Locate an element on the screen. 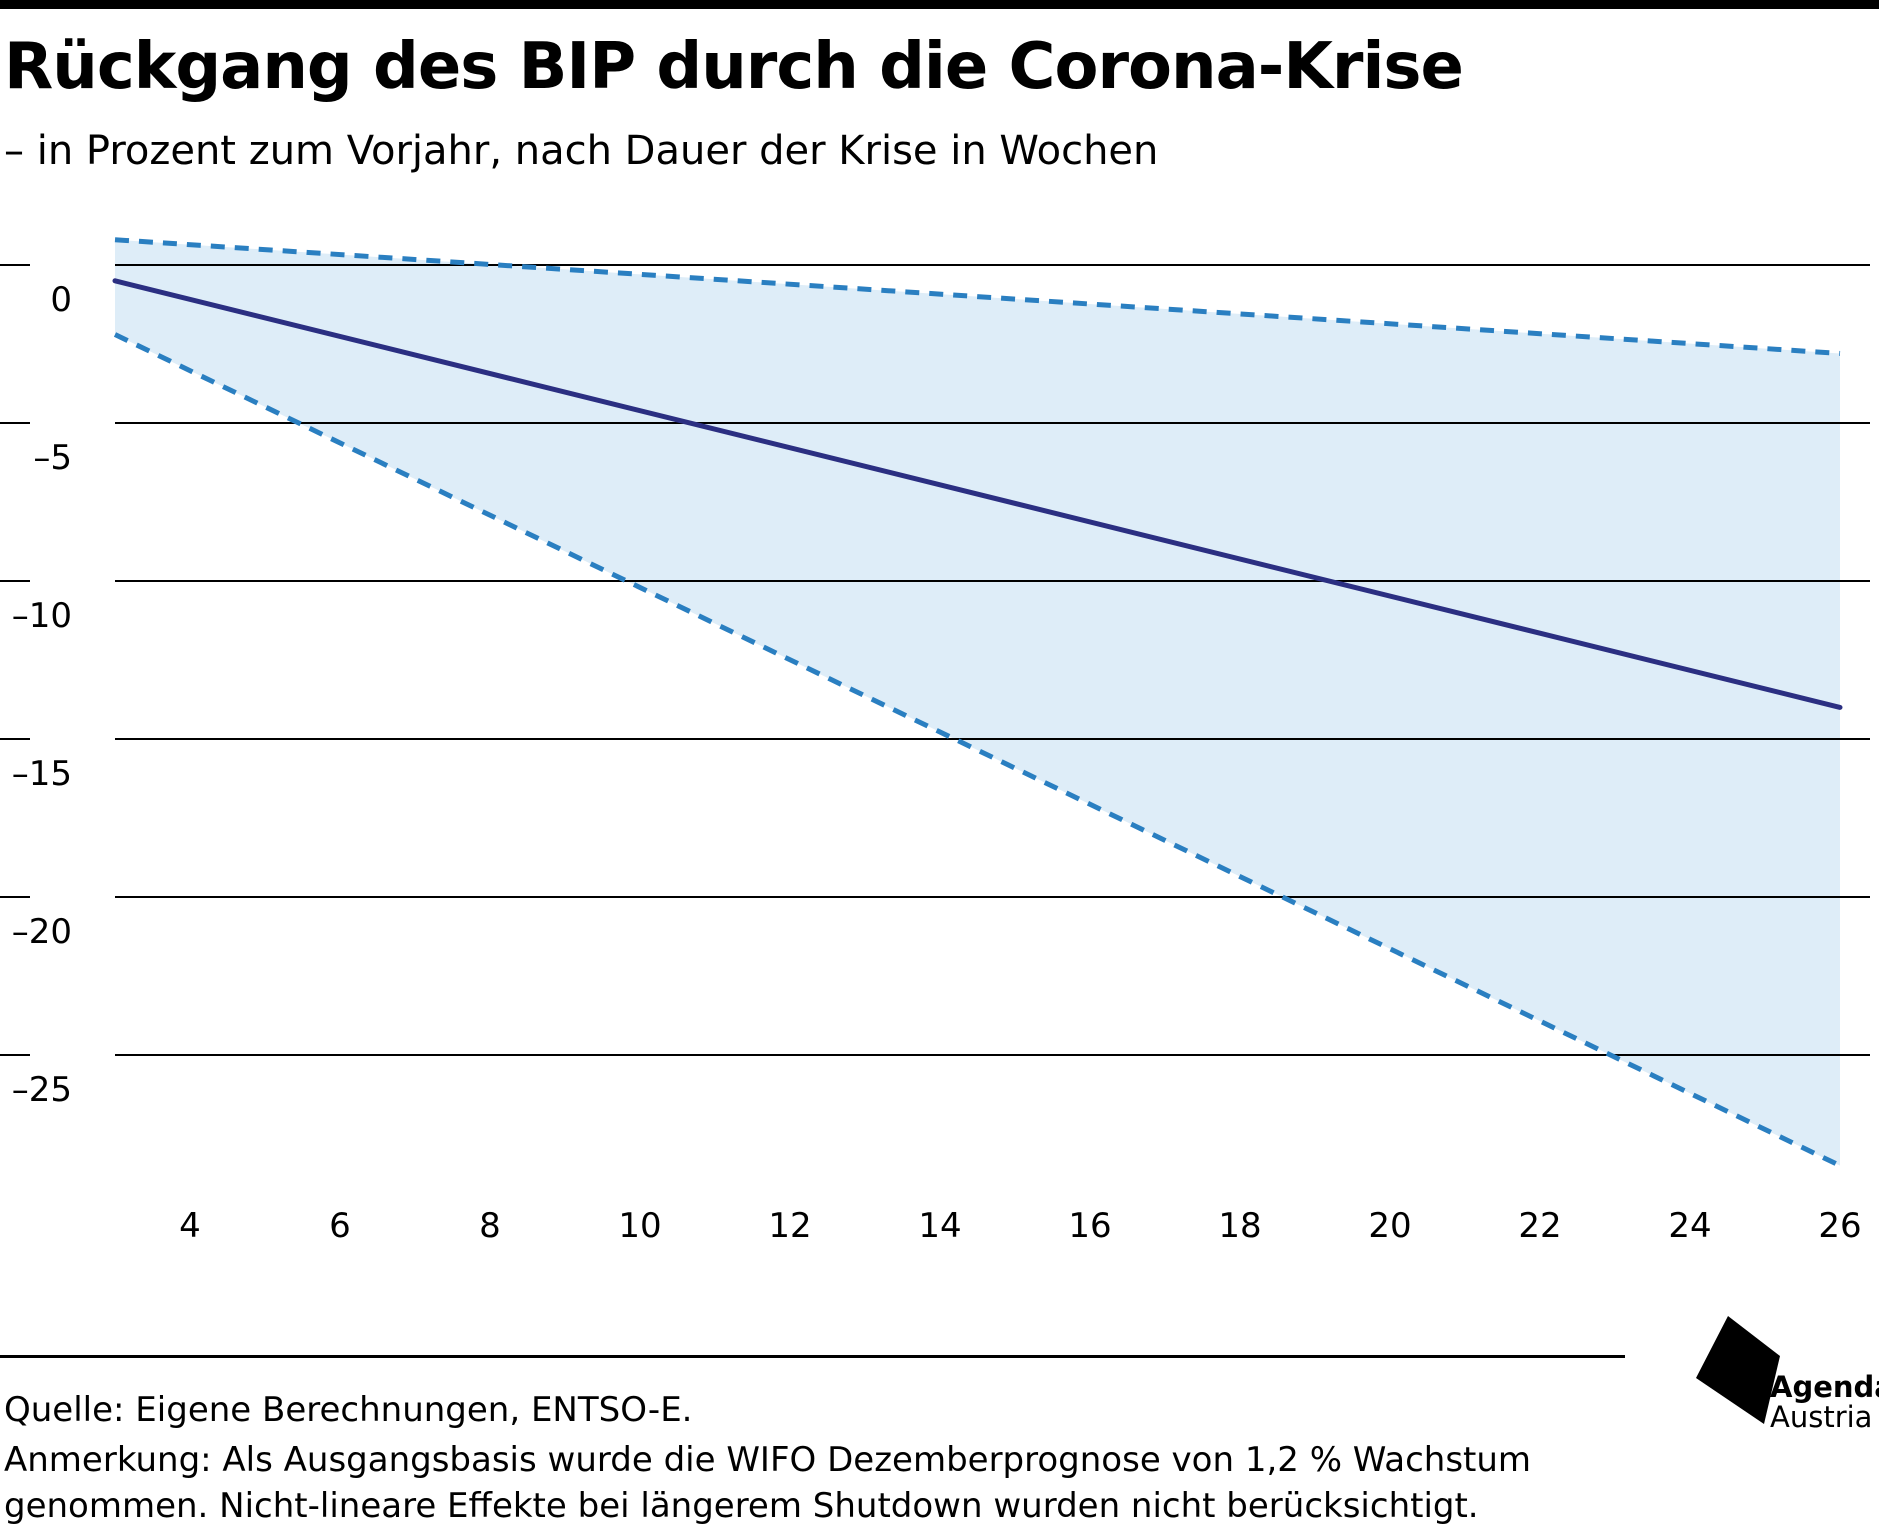 Image resolution: width=1879 pixels, height=1533 pixels. y-tick-label: –20 is located at coordinates (42, 932).